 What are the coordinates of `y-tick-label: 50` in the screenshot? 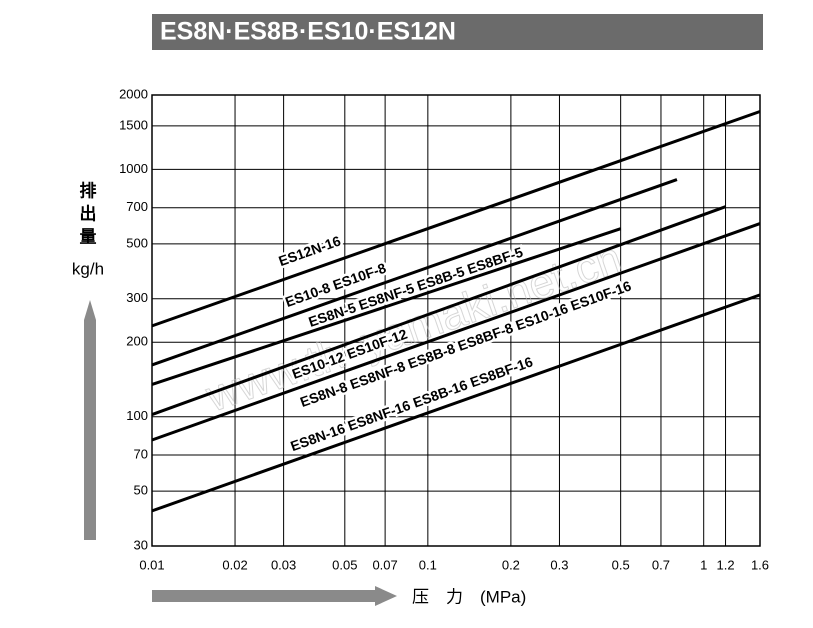 It's located at (141, 490).